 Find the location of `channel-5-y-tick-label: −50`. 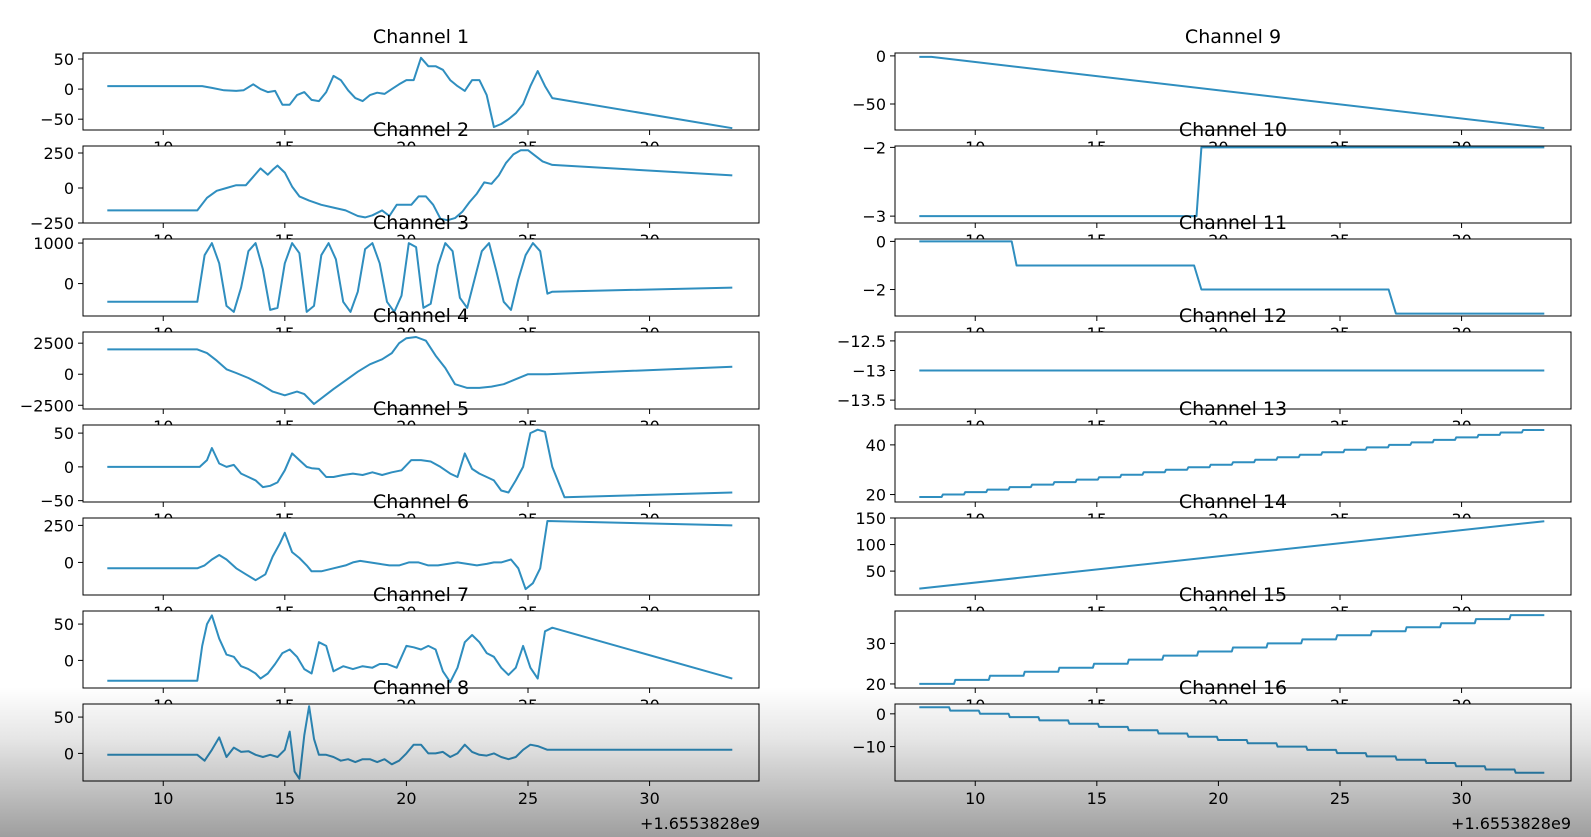

channel-5-y-tick-label: −50 is located at coordinates (57, 501).